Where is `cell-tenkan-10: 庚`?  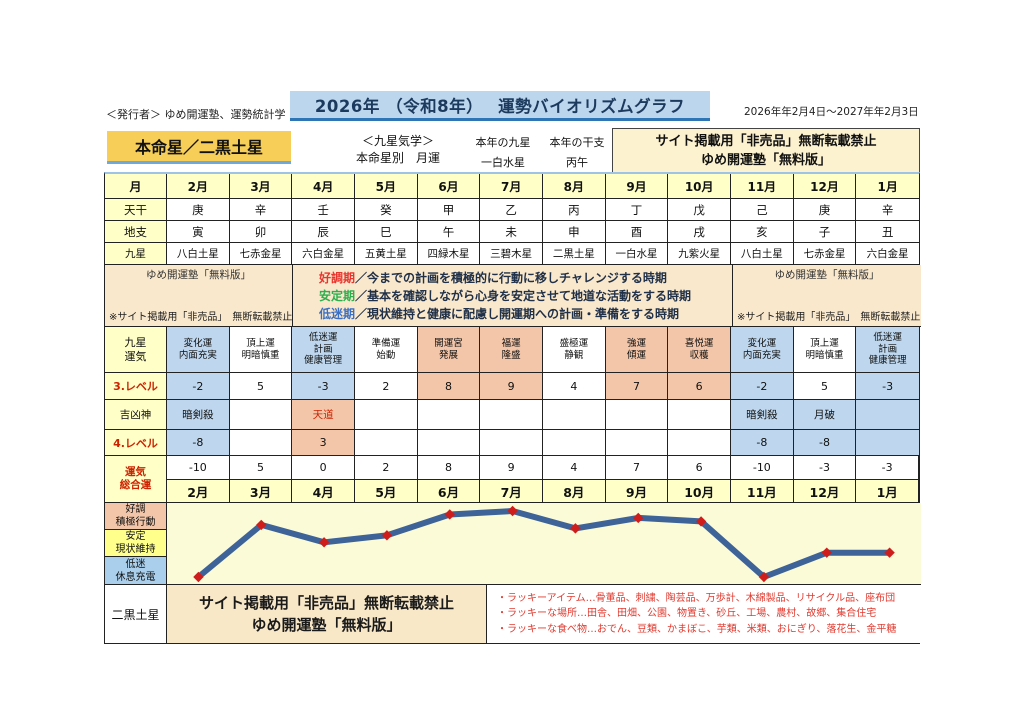 cell-tenkan-10: 庚 is located at coordinates (825, 210).